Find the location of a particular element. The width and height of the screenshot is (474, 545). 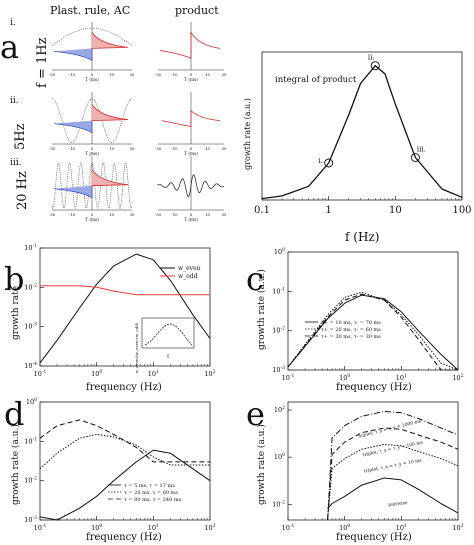

legend-label-3: τ+ = 30 ms, τ- = 30 ms is located at coordinates (351, 337).